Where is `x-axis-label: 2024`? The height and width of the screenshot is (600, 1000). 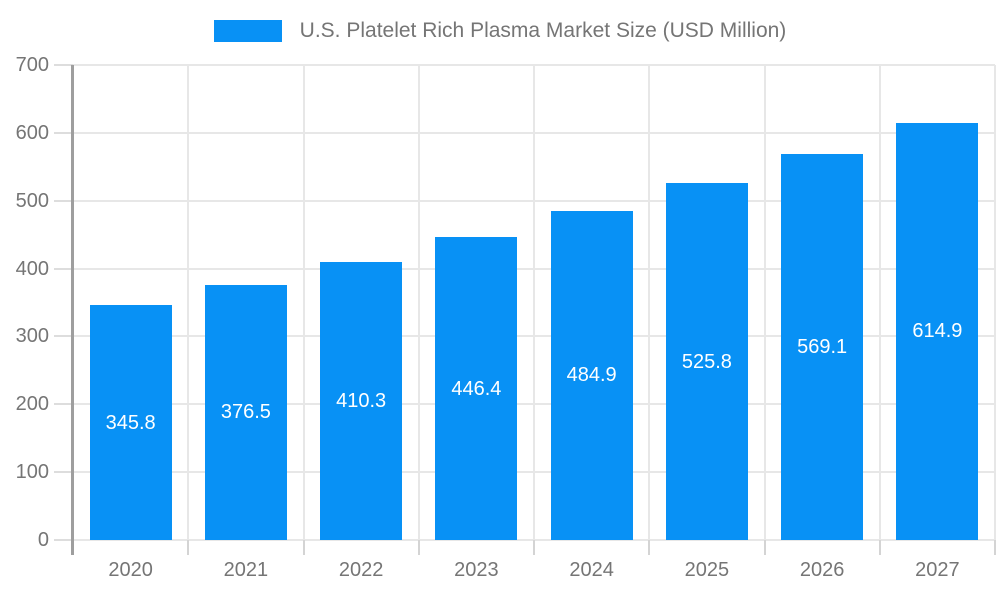 x-axis-label: 2024 is located at coordinates (591, 570).